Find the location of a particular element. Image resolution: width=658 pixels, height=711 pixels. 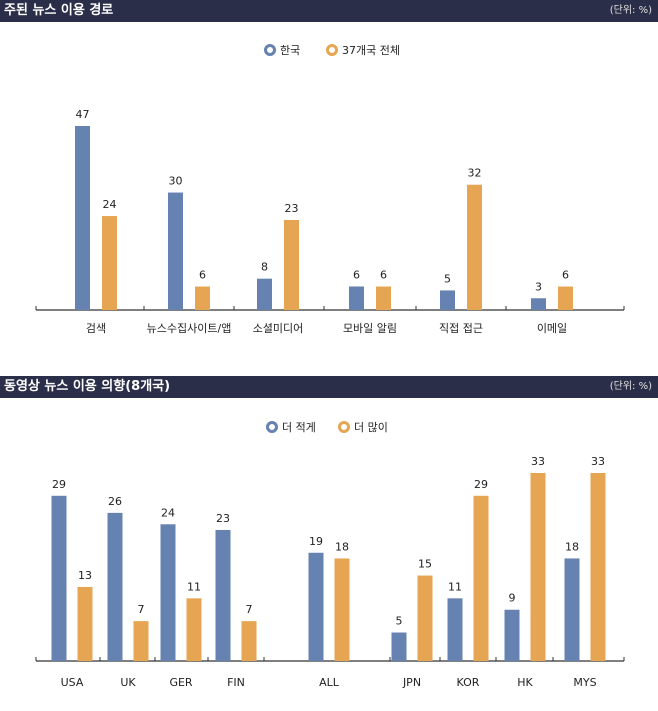

c1-data-label-0-4: 5 is located at coordinates (447, 278).